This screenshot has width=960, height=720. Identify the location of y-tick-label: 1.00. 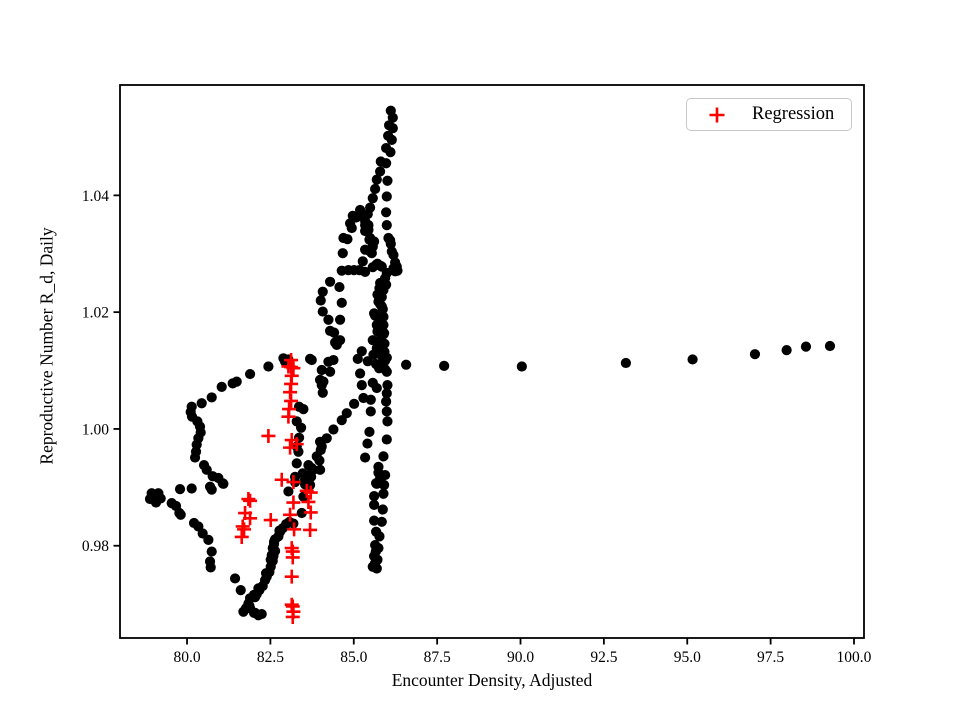
(95, 429).